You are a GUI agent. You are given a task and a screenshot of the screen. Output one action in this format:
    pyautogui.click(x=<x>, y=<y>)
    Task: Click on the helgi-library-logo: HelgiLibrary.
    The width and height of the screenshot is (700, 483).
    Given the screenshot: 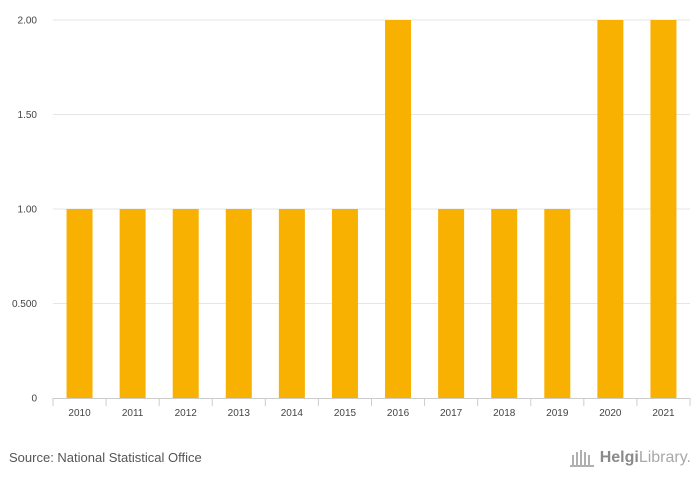 What is the action you would take?
    pyautogui.click(x=630, y=458)
    